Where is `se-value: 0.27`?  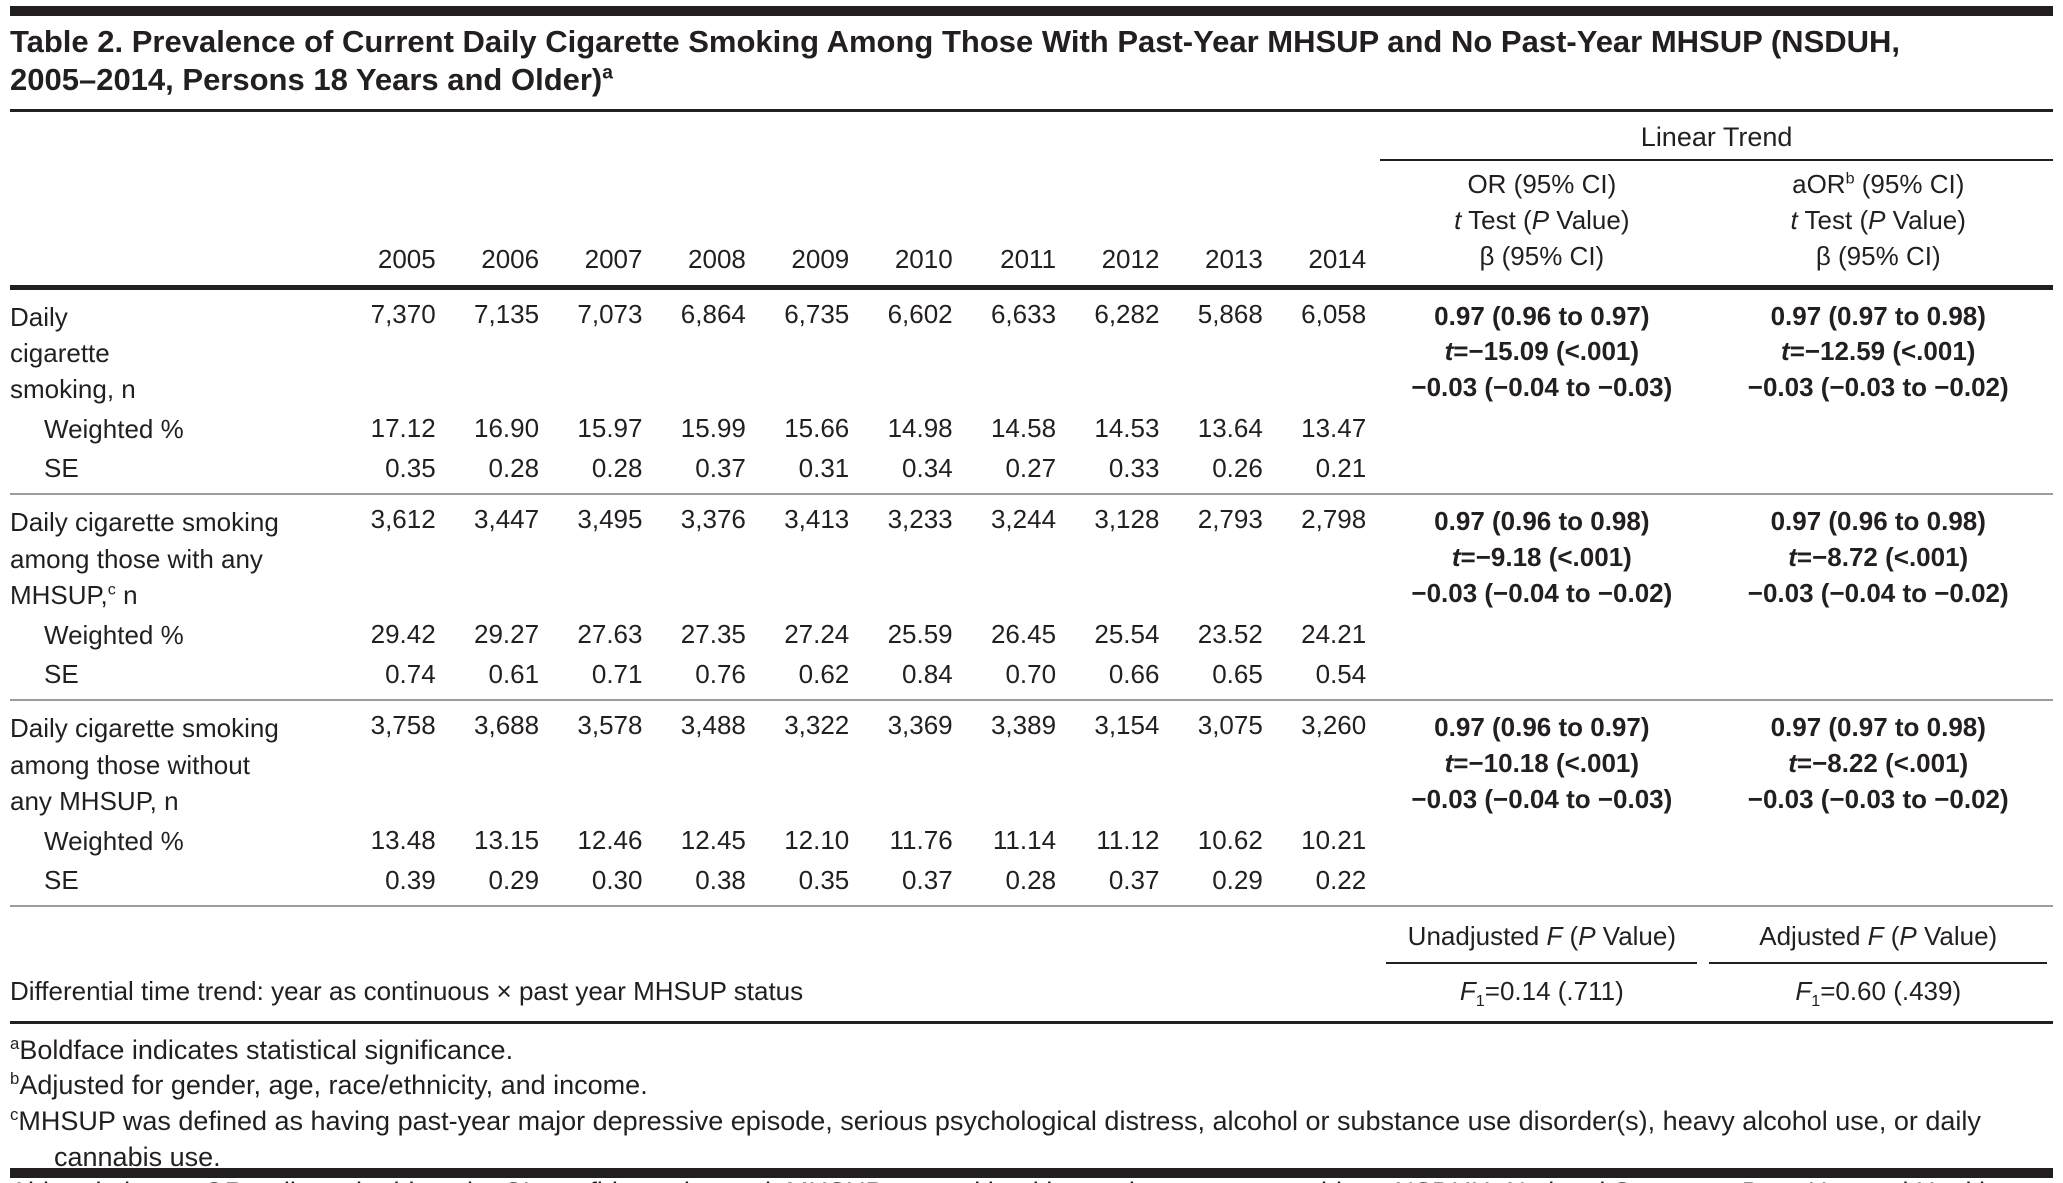 se-value: 0.27 is located at coordinates (1031, 467).